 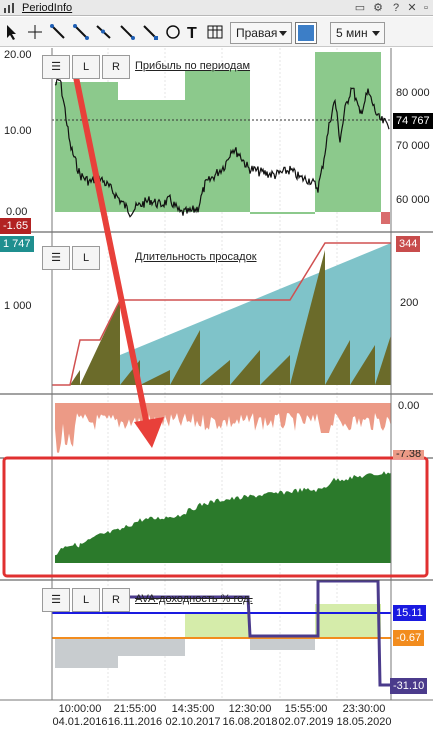 What do you see at coordinates (409, 686) in the screenshot?
I see `ava-navy-tag: -31.10` at bounding box center [409, 686].